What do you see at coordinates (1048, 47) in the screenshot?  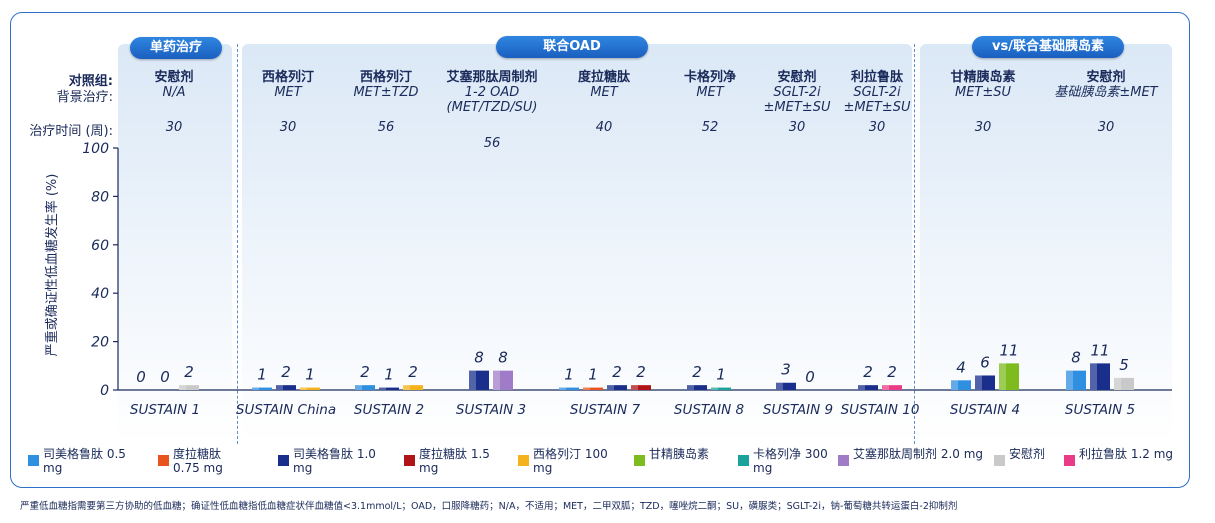 I see `group-label-insulin: vs/联合基础胰岛素` at bounding box center [1048, 47].